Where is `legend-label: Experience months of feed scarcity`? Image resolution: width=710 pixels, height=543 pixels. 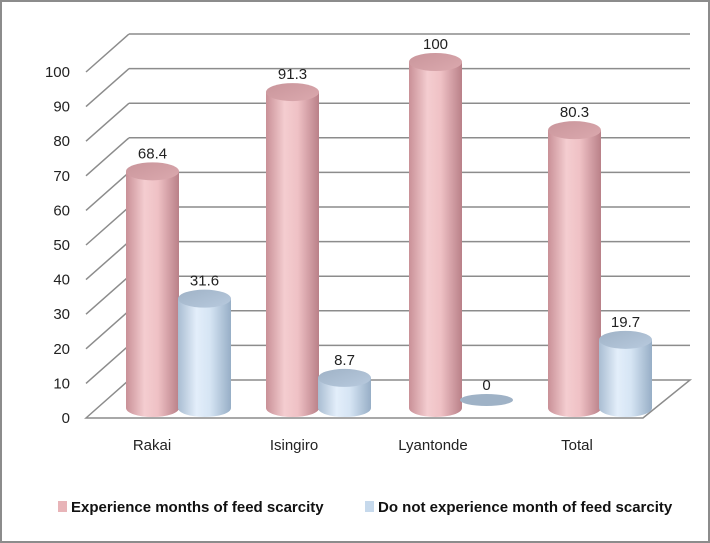 legend-label: Experience months of feed scarcity is located at coordinates (197, 507).